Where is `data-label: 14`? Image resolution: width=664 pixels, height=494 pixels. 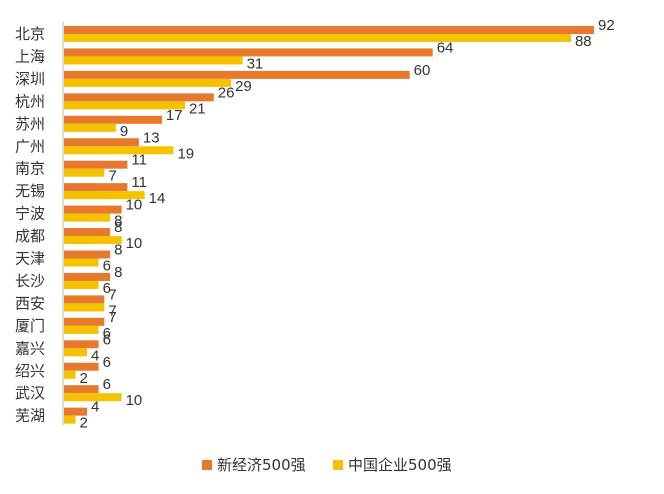 data-label: 14 is located at coordinates (157, 198).